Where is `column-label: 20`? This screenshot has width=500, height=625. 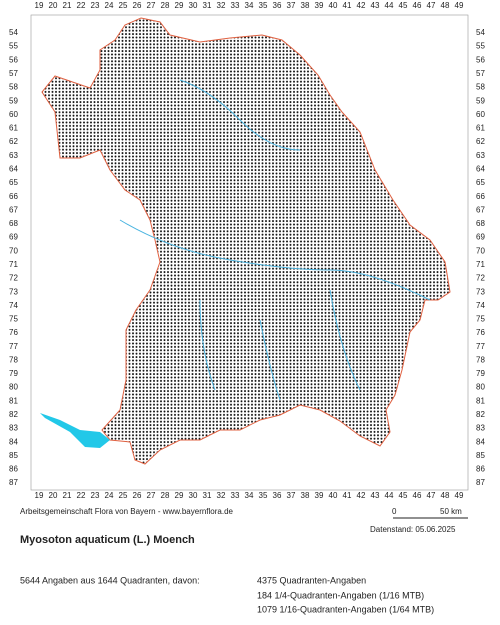 column-label: 20 is located at coordinates (53, 495).